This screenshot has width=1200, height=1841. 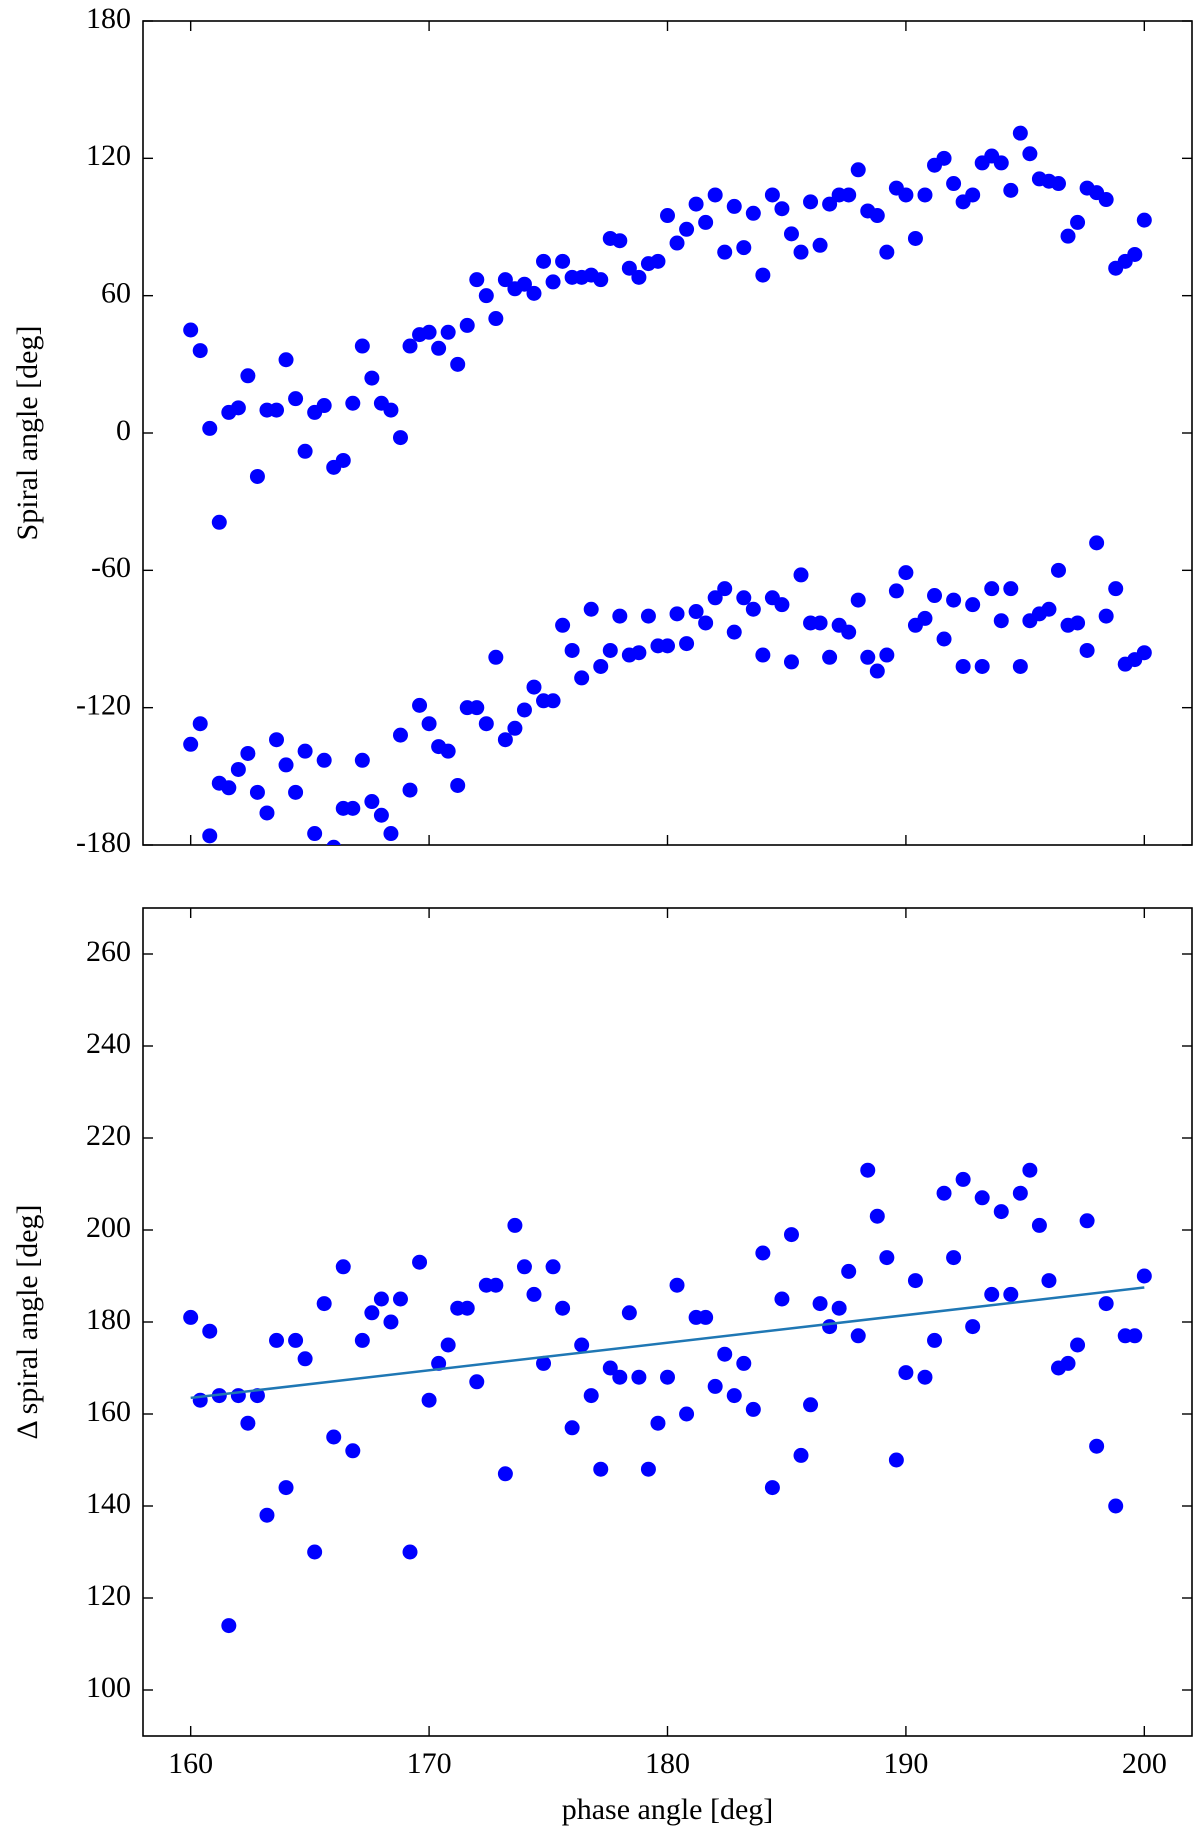 What do you see at coordinates (108, 1227) in the screenshot?
I see `y-tick-label: 200` at bounding box center [108, 1227].